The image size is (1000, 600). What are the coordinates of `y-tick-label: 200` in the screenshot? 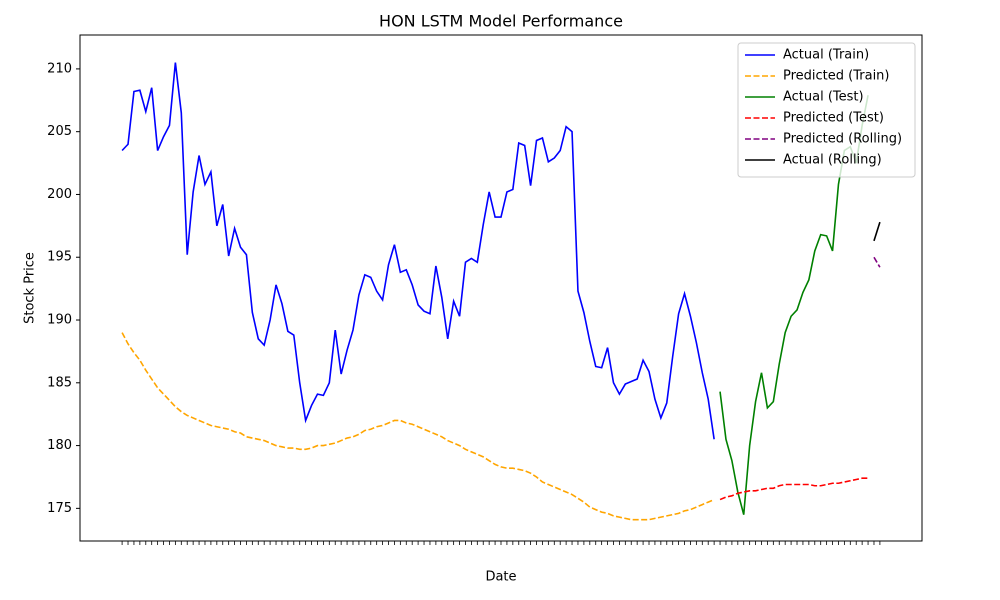 It's located at (59, 194).